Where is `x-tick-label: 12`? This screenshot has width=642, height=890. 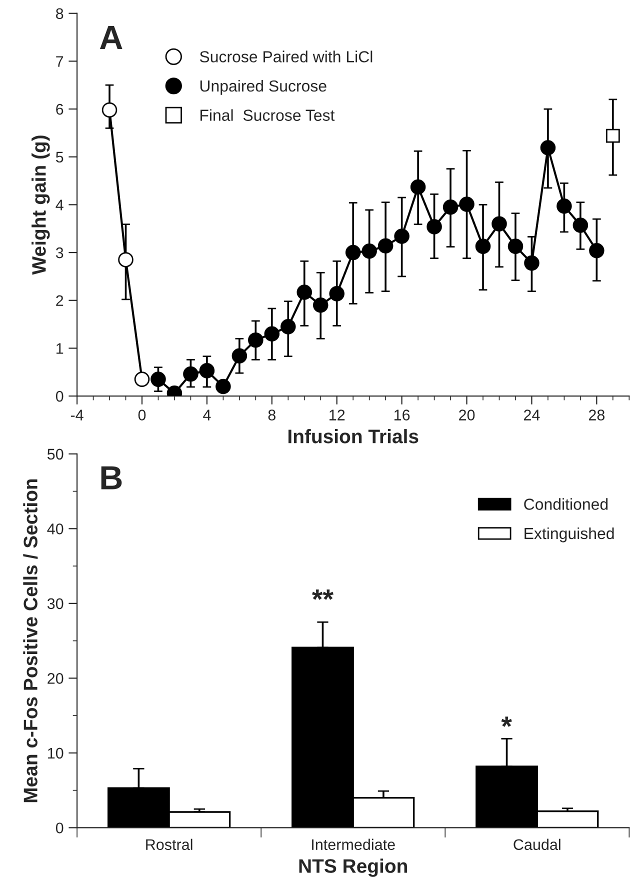 x-tick-label: 12 is located at coordinates (337, 415).